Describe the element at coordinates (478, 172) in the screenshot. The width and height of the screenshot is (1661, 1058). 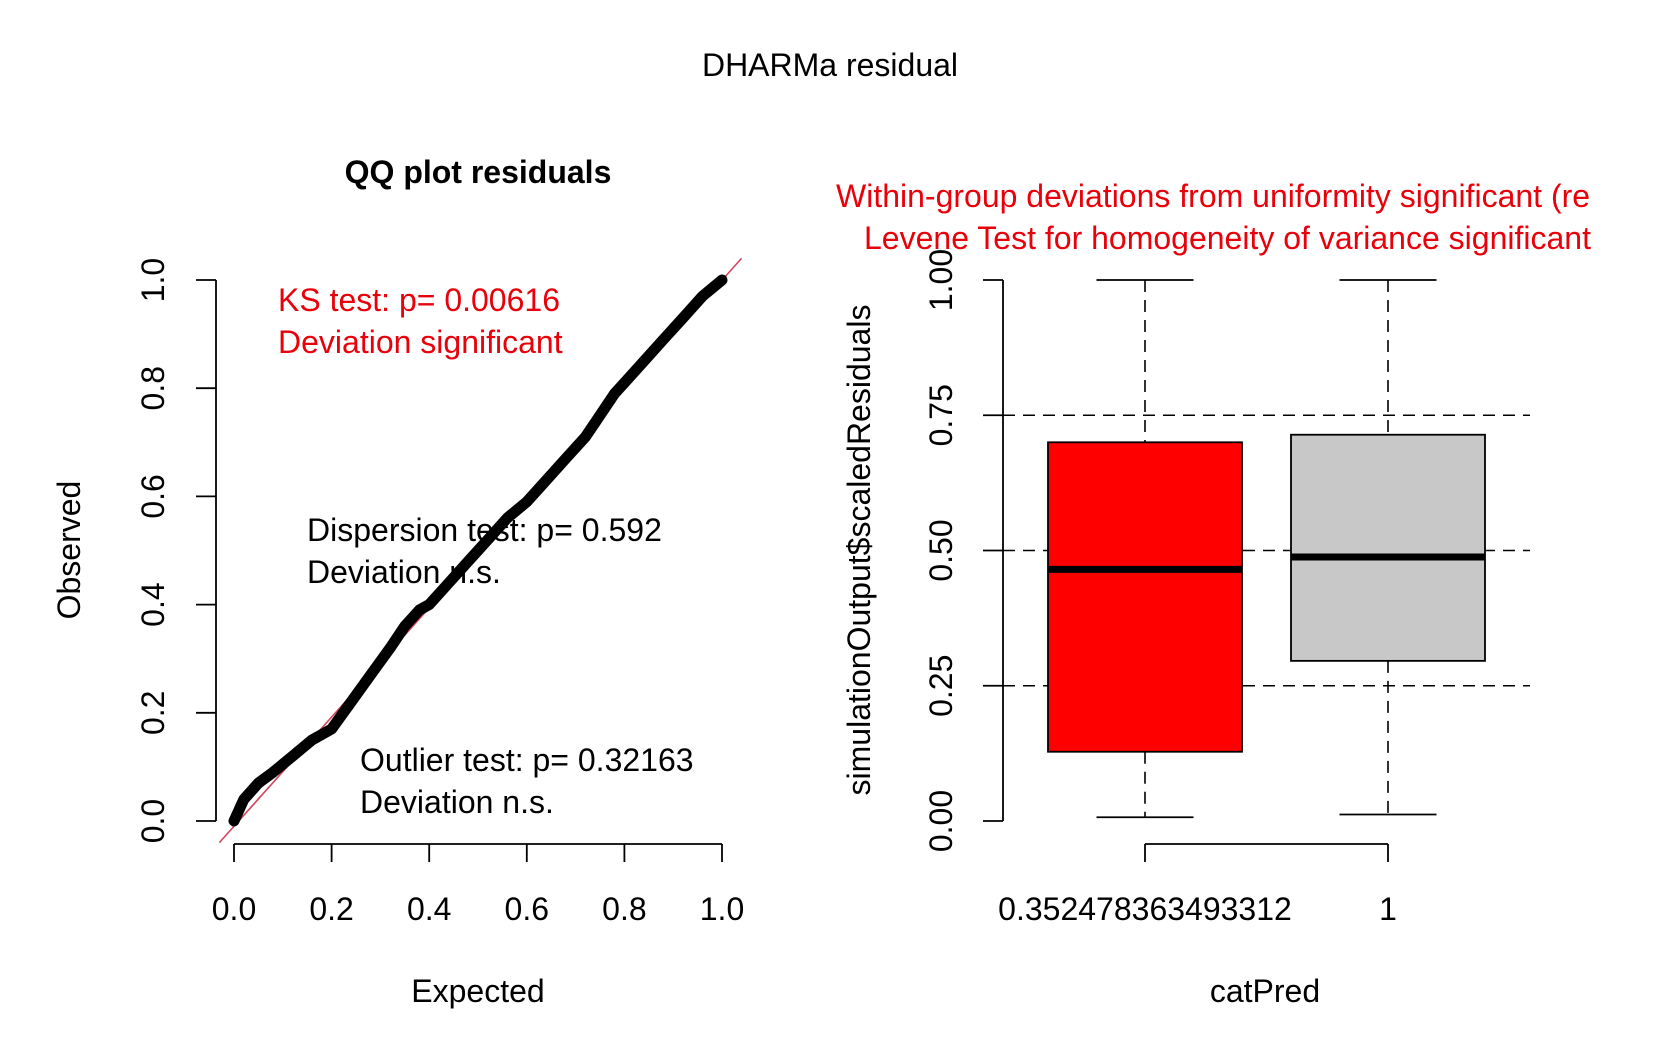
I see `qq-title: QQ plot residuals` at that location.